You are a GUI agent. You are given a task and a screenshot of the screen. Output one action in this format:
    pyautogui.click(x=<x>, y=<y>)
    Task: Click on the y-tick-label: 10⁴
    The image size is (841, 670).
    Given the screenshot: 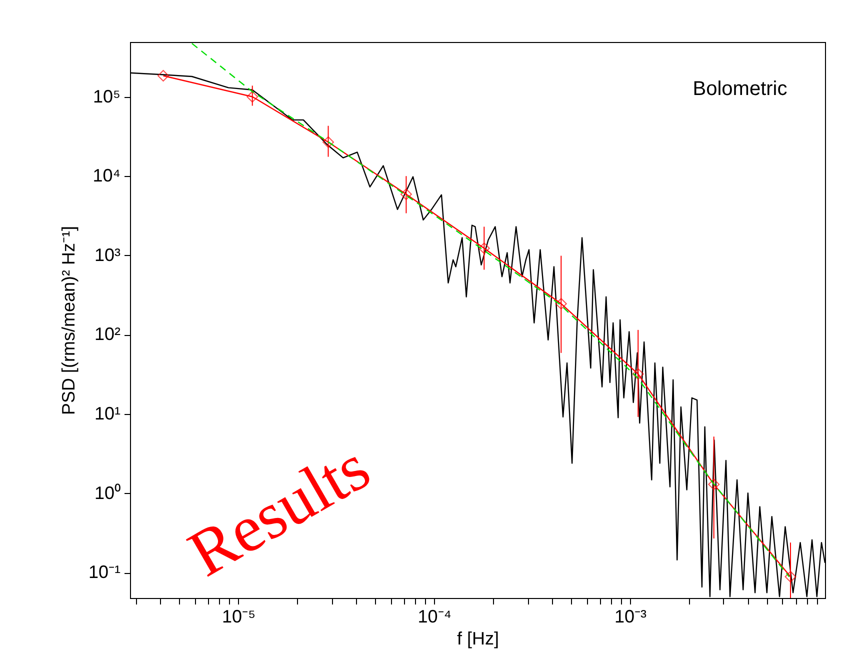 What is the action you would take?
    pyautogui.click(x=106, y=176)
    